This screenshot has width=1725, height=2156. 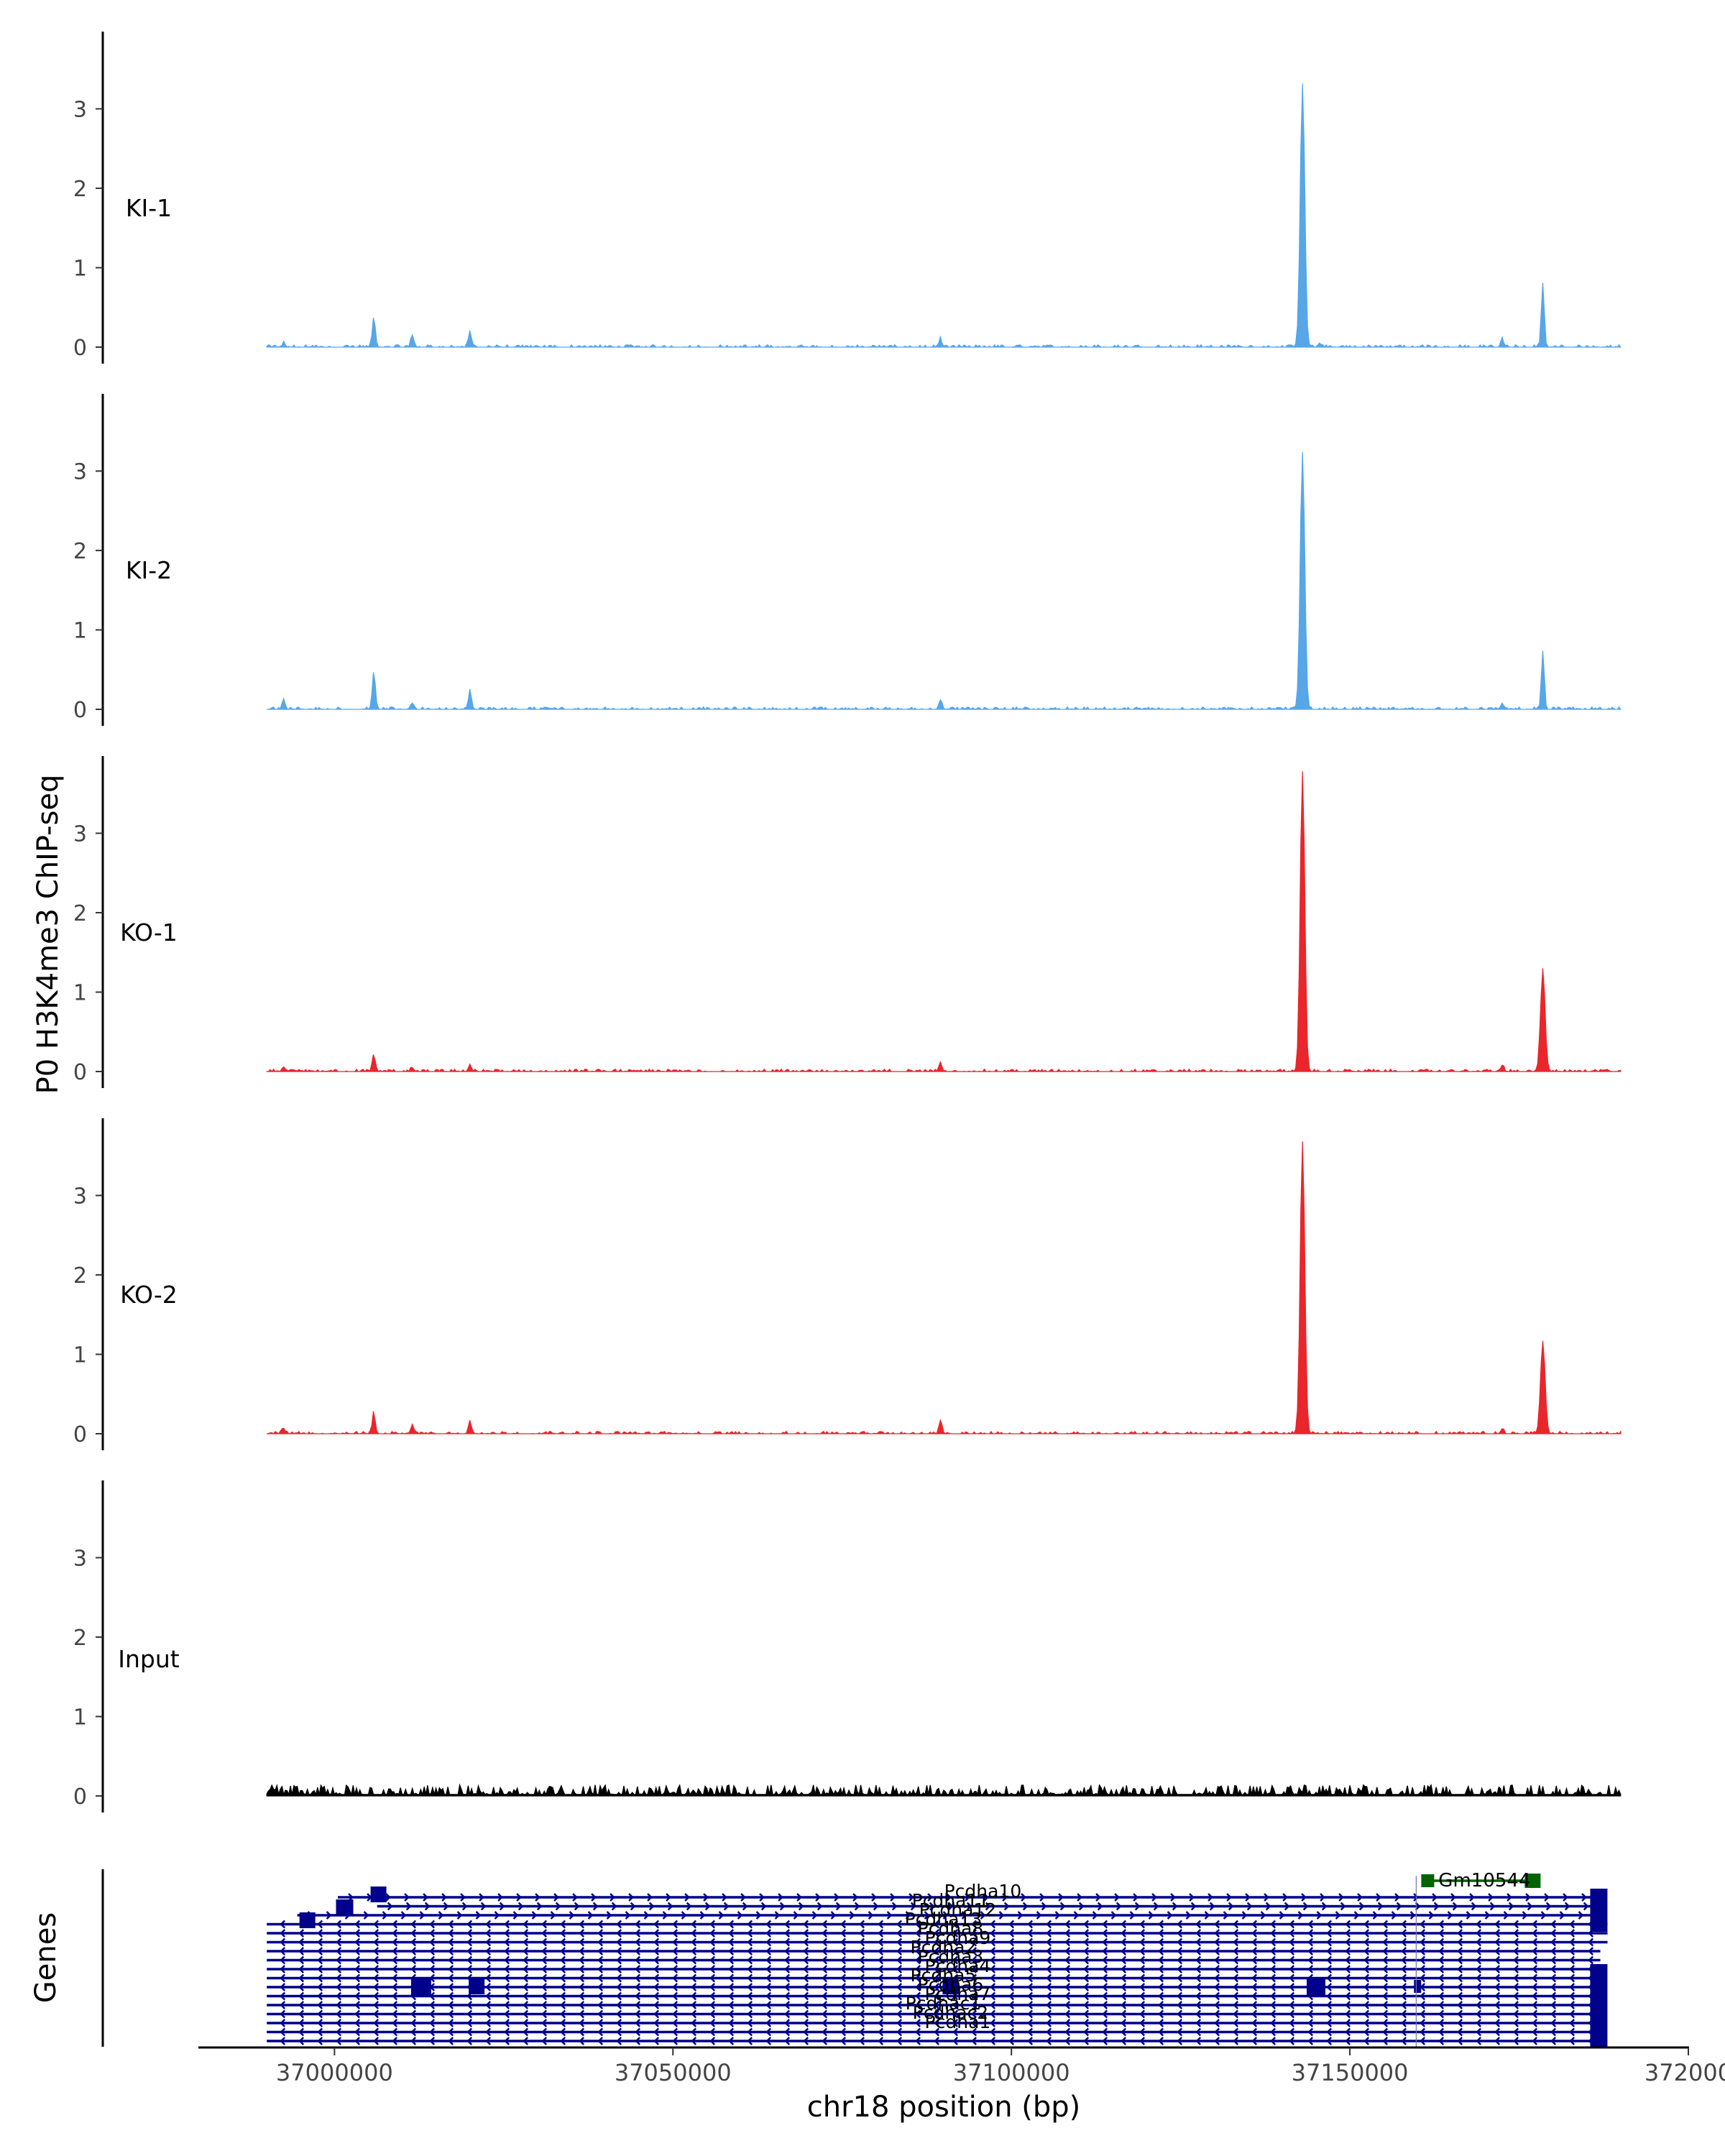 I want to click on sample-label: KI-1, so click(x=149, y=208).